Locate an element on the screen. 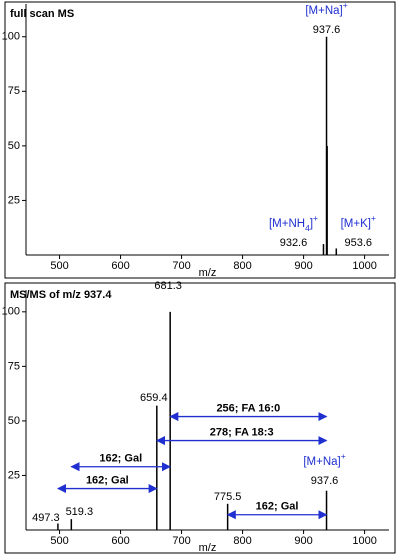 Image resolution: width=400 pixels, height=555 pixels. ion-label-part: 4 is located at coordinates (307, 228).